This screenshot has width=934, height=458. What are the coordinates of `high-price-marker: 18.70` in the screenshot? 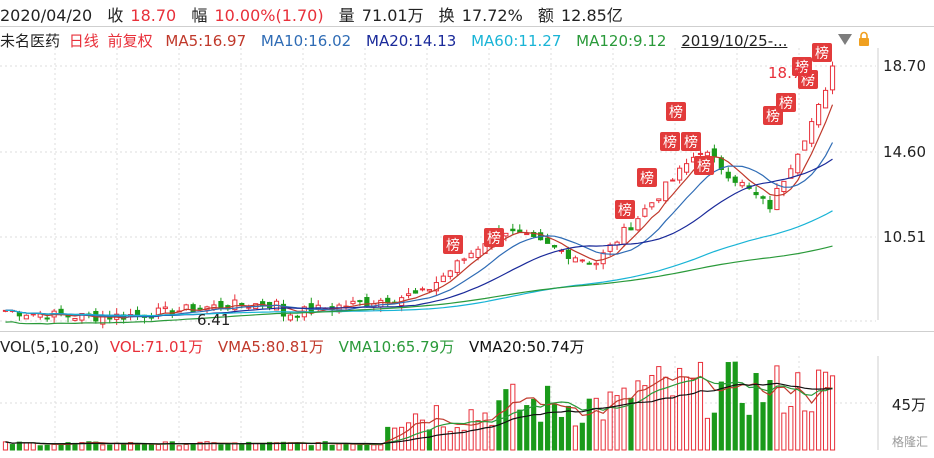 It's located at (789, 73).